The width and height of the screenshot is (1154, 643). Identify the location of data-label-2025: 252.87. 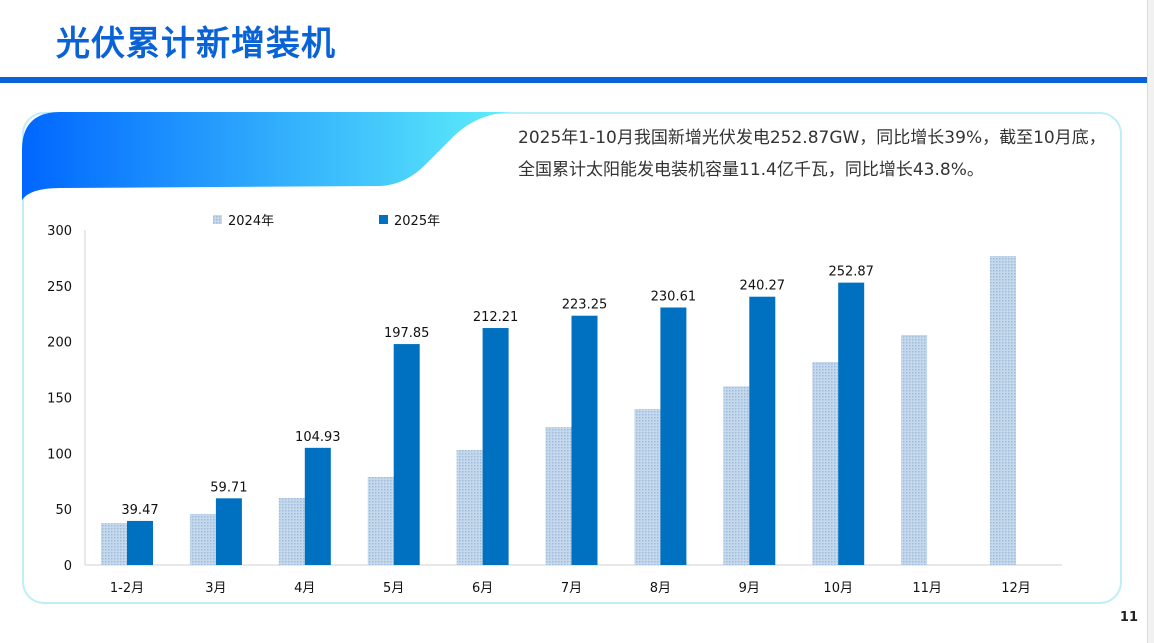
(851, 272).